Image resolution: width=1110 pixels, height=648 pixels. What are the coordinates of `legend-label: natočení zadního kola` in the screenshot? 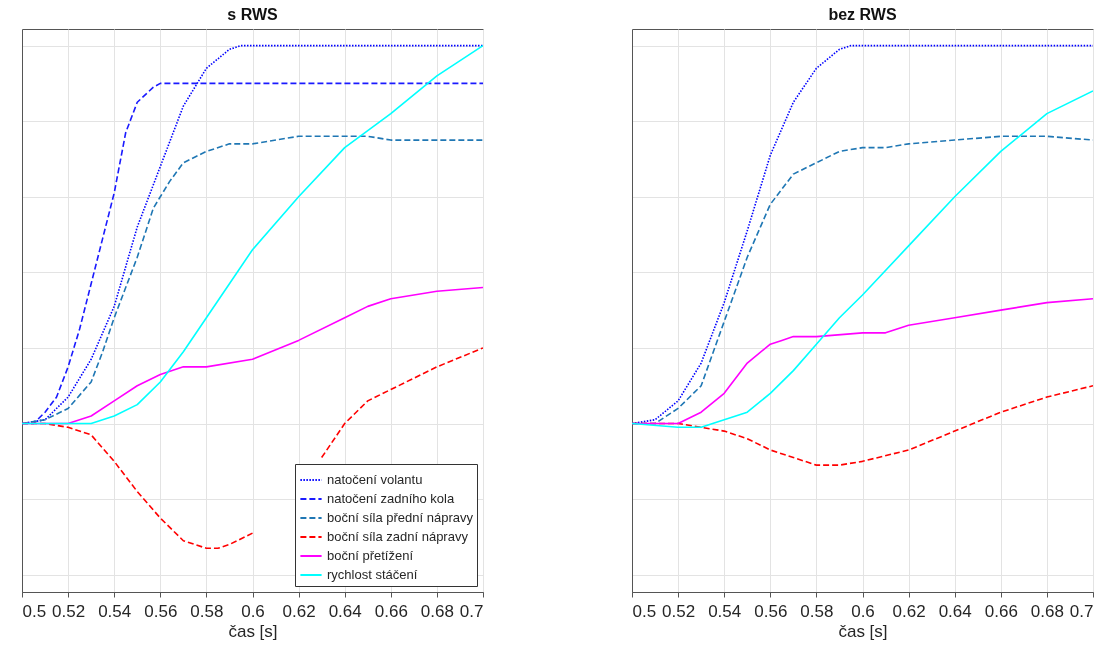 It's located at (391, 498).